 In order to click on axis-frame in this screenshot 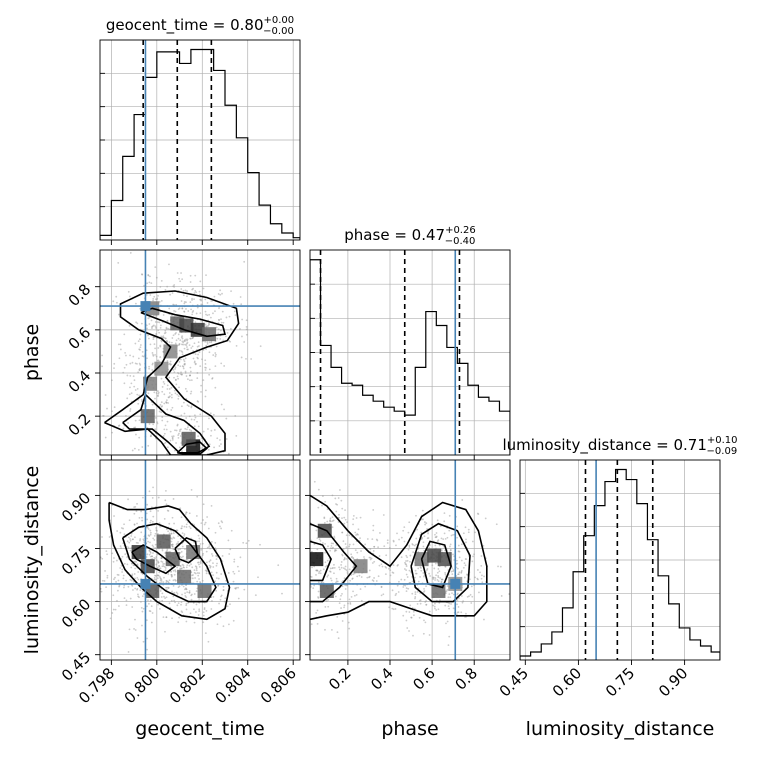, I will do `click(200, 560)`.